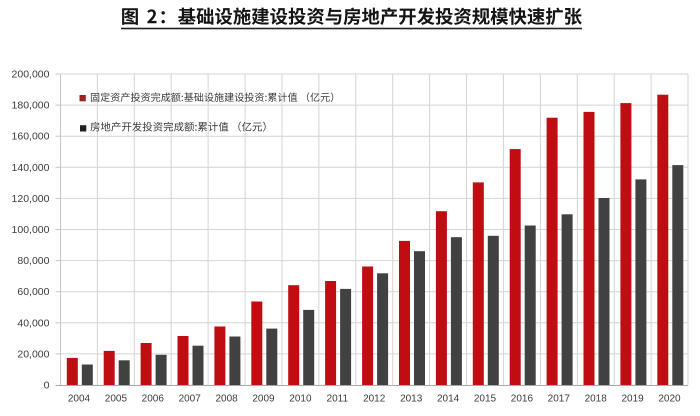 The width and height of the screenshot is (700, 416). Describe the element at coordinates (448, 399) in the screenshot. I see `svg-text: 2014` at that location.